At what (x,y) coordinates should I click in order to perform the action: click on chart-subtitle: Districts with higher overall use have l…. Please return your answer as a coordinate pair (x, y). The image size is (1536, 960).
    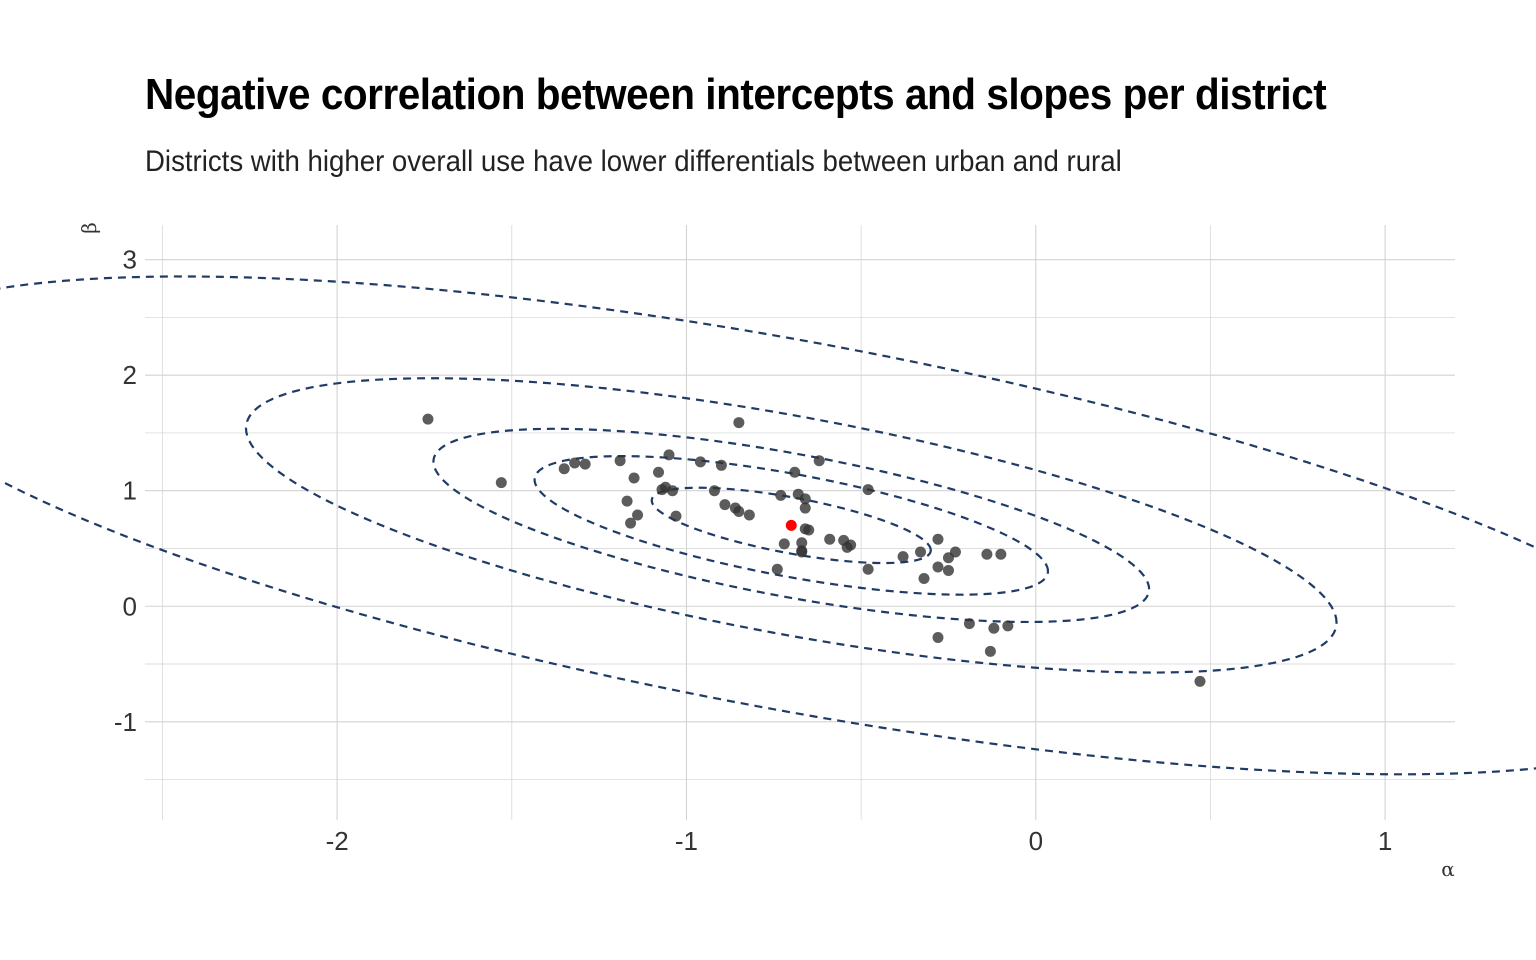
    Looking at the image, I should click on (633, 161).